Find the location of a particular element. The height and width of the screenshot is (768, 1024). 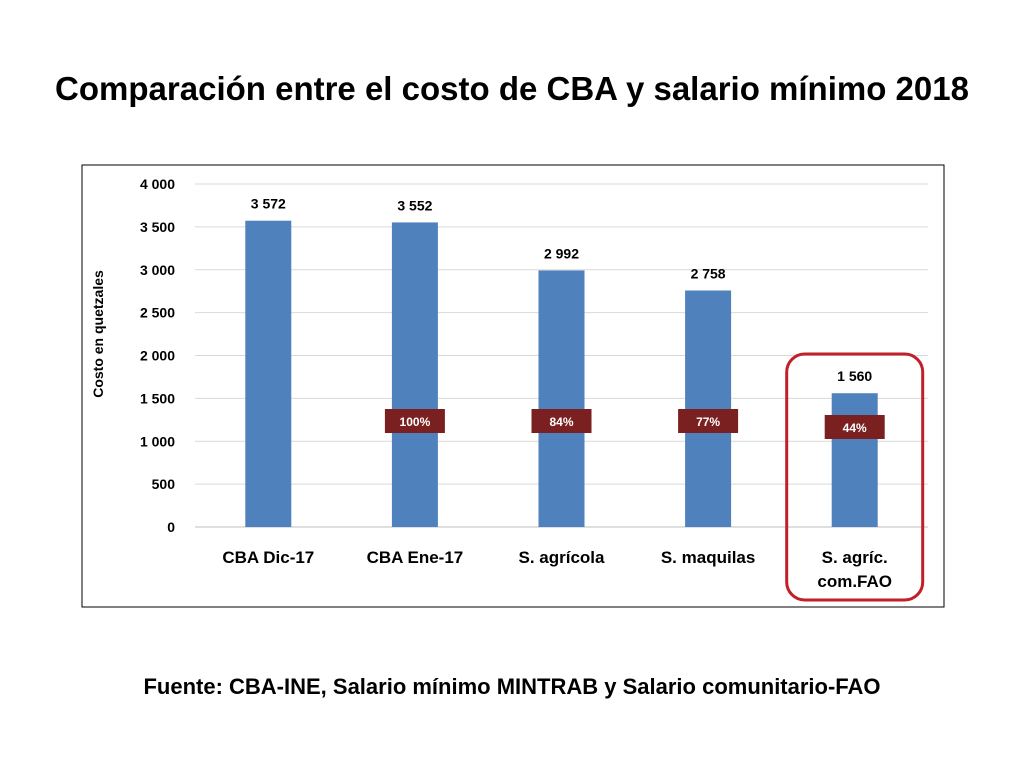

y-tick-label: 500 is located at coordinates (164, 484).